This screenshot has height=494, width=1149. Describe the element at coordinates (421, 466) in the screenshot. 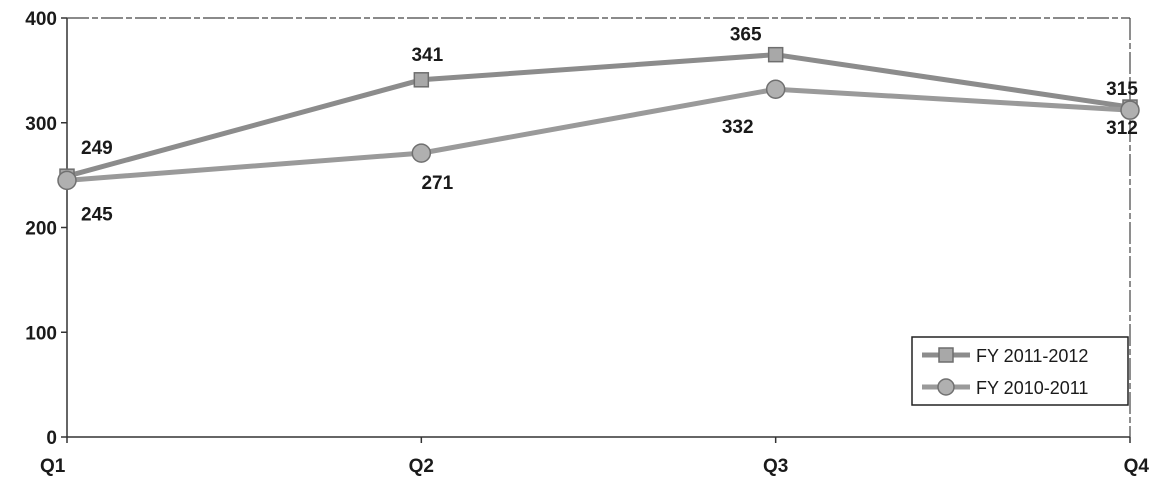

I see `x-tick-label: Q2` at that location.